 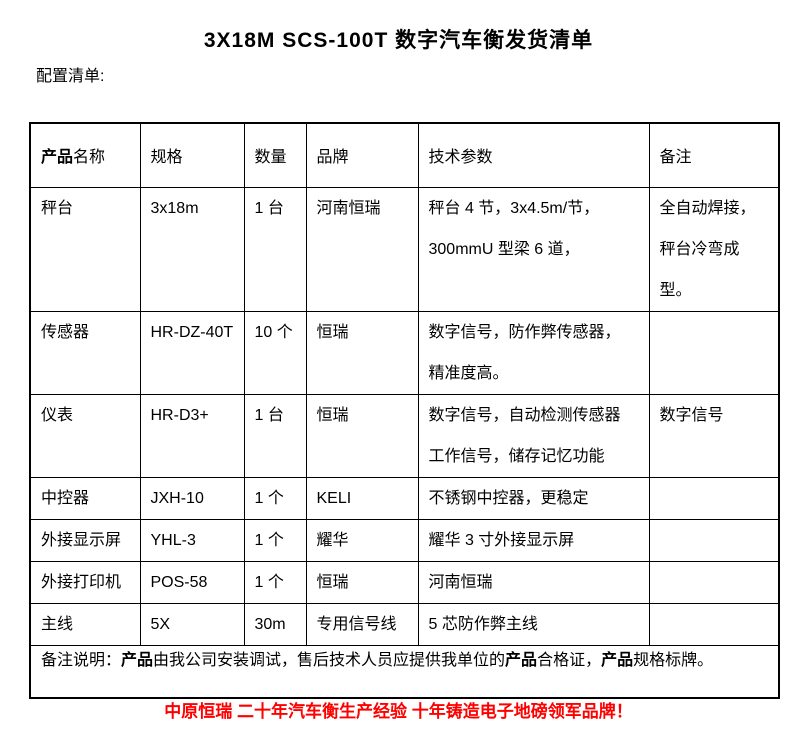 I want to click on cell-line: 精准度高。, so click(x=468, y=373).